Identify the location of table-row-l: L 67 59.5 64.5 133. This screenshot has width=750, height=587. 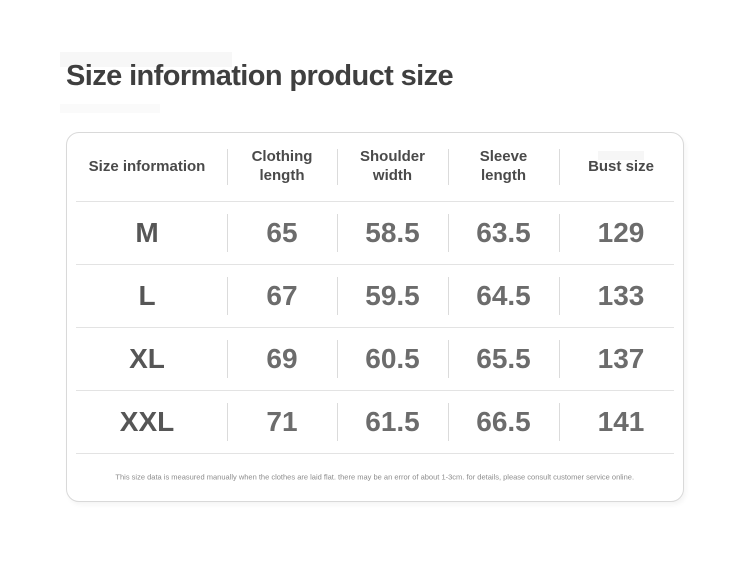
(375, 296).